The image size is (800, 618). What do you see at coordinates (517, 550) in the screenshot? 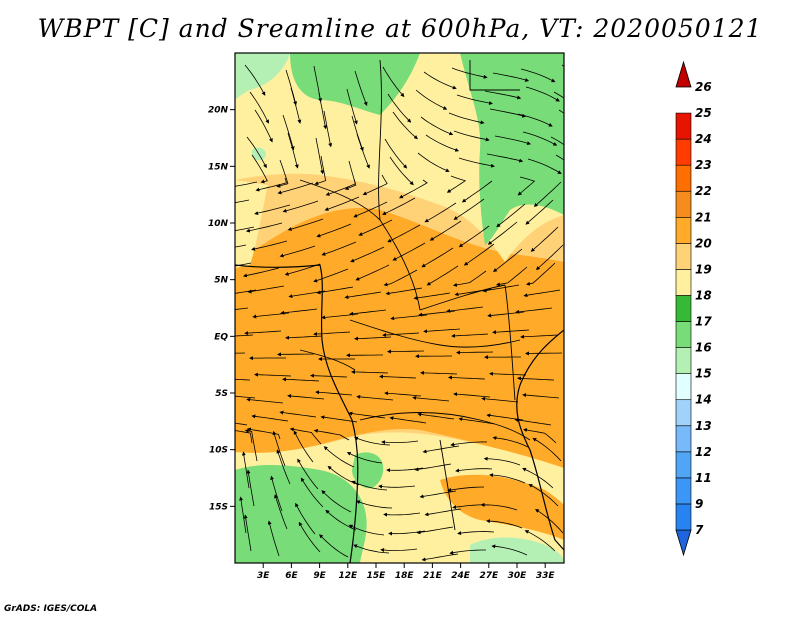
I see `field-green-southeast` at bounding box center [517, 550].